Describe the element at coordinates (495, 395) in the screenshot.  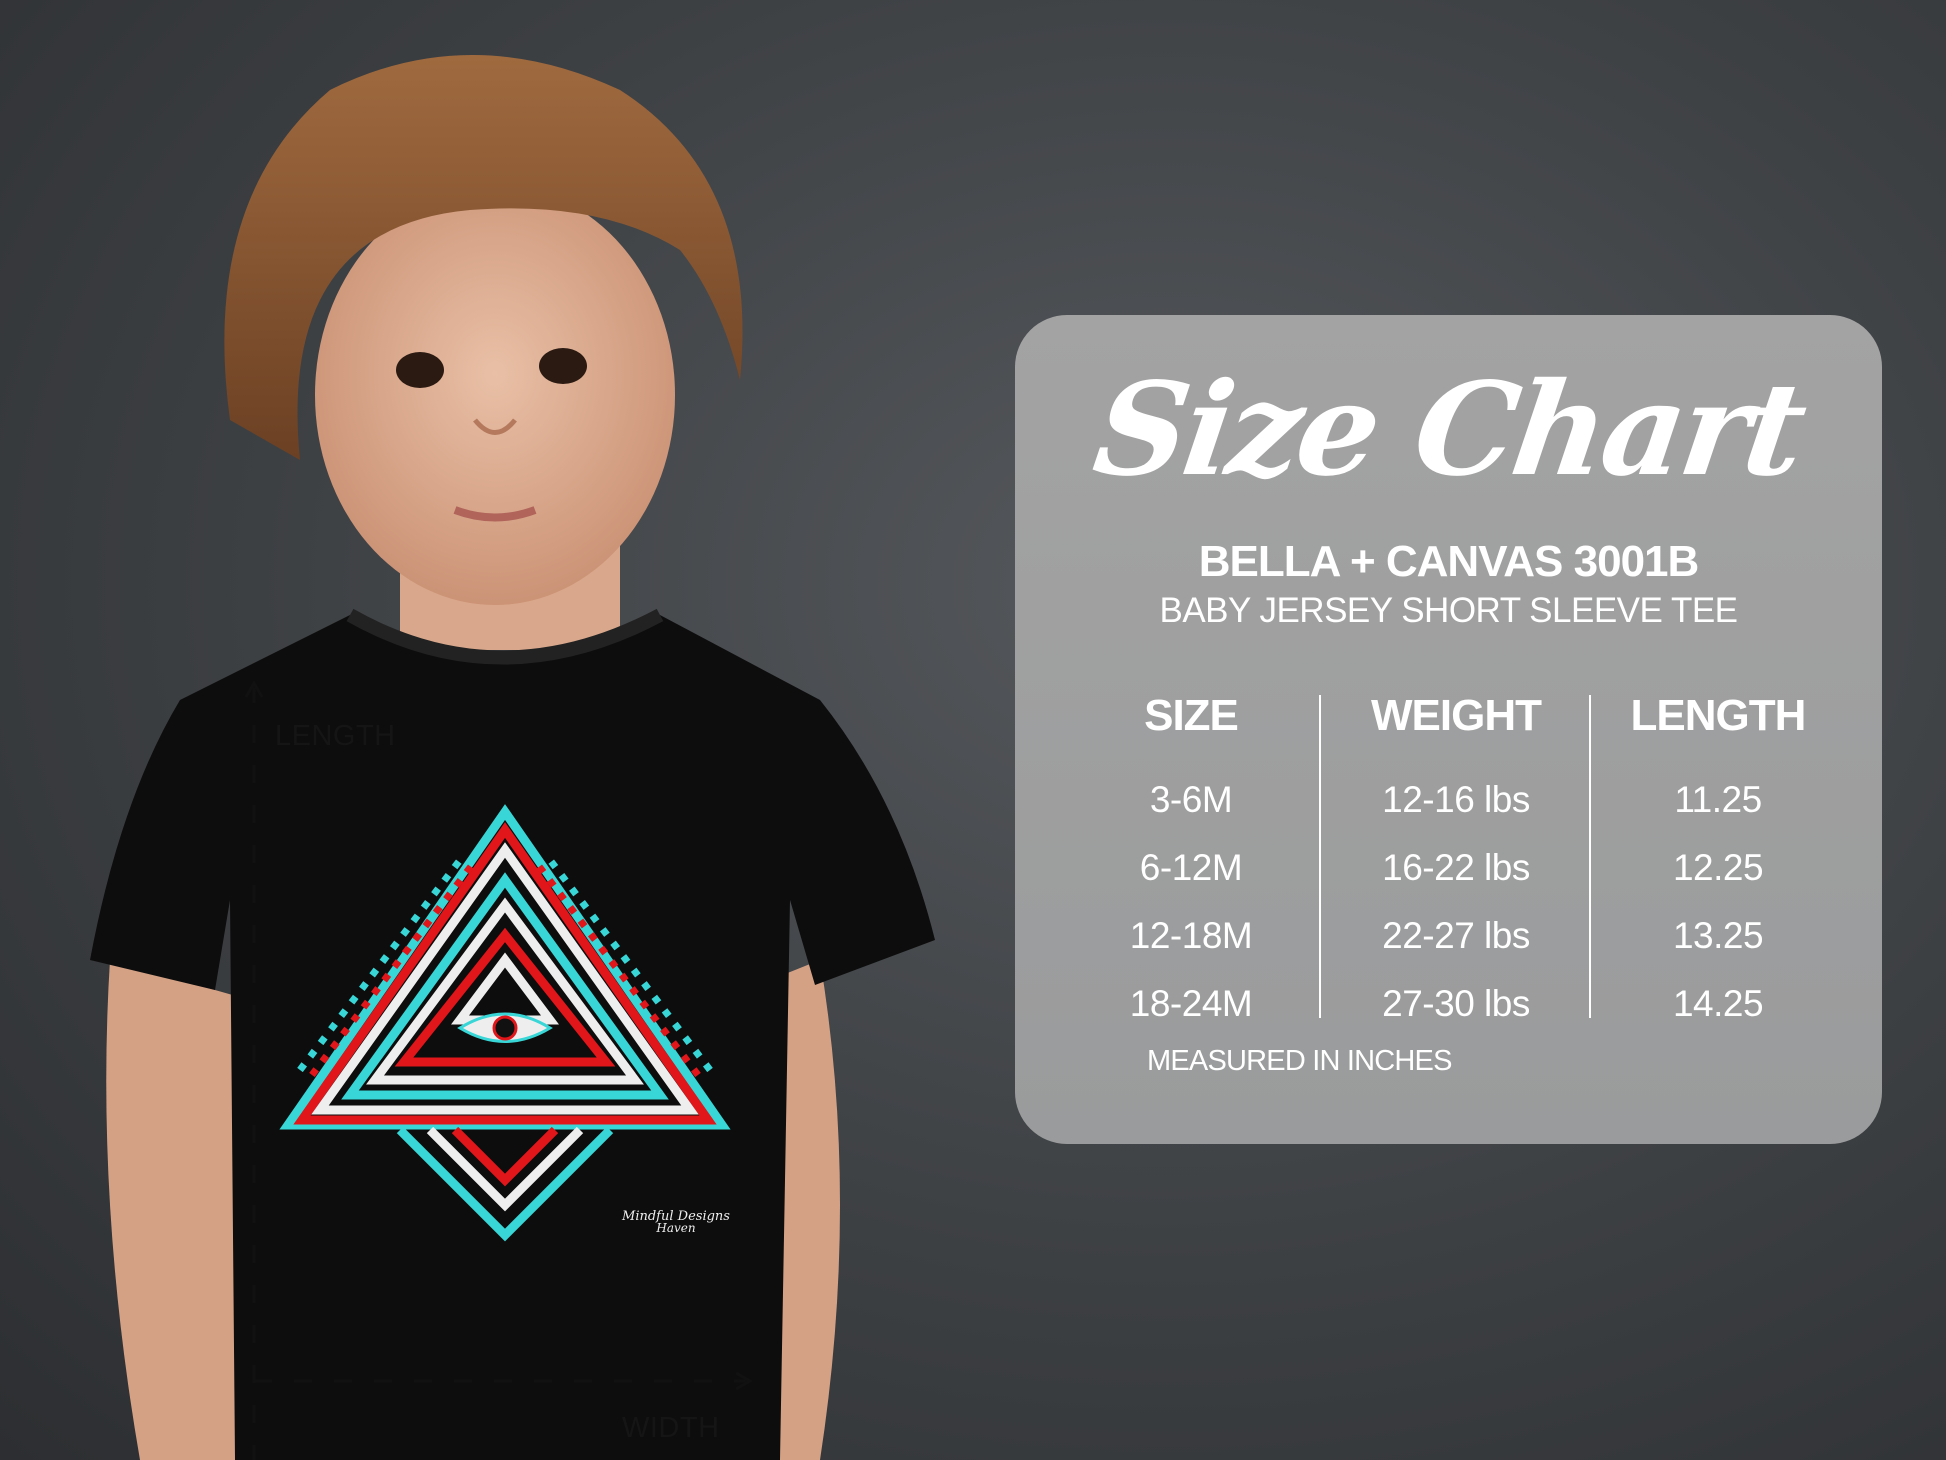
I see `child-face` at that location.